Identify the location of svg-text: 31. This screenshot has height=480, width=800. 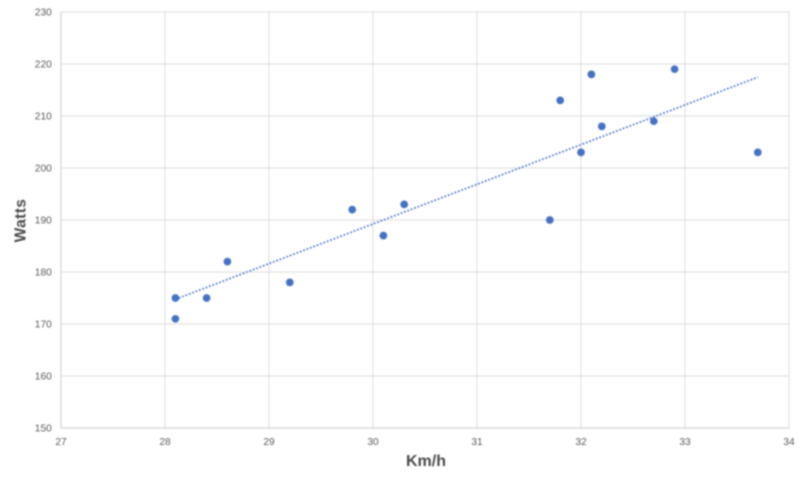
(477, 442).